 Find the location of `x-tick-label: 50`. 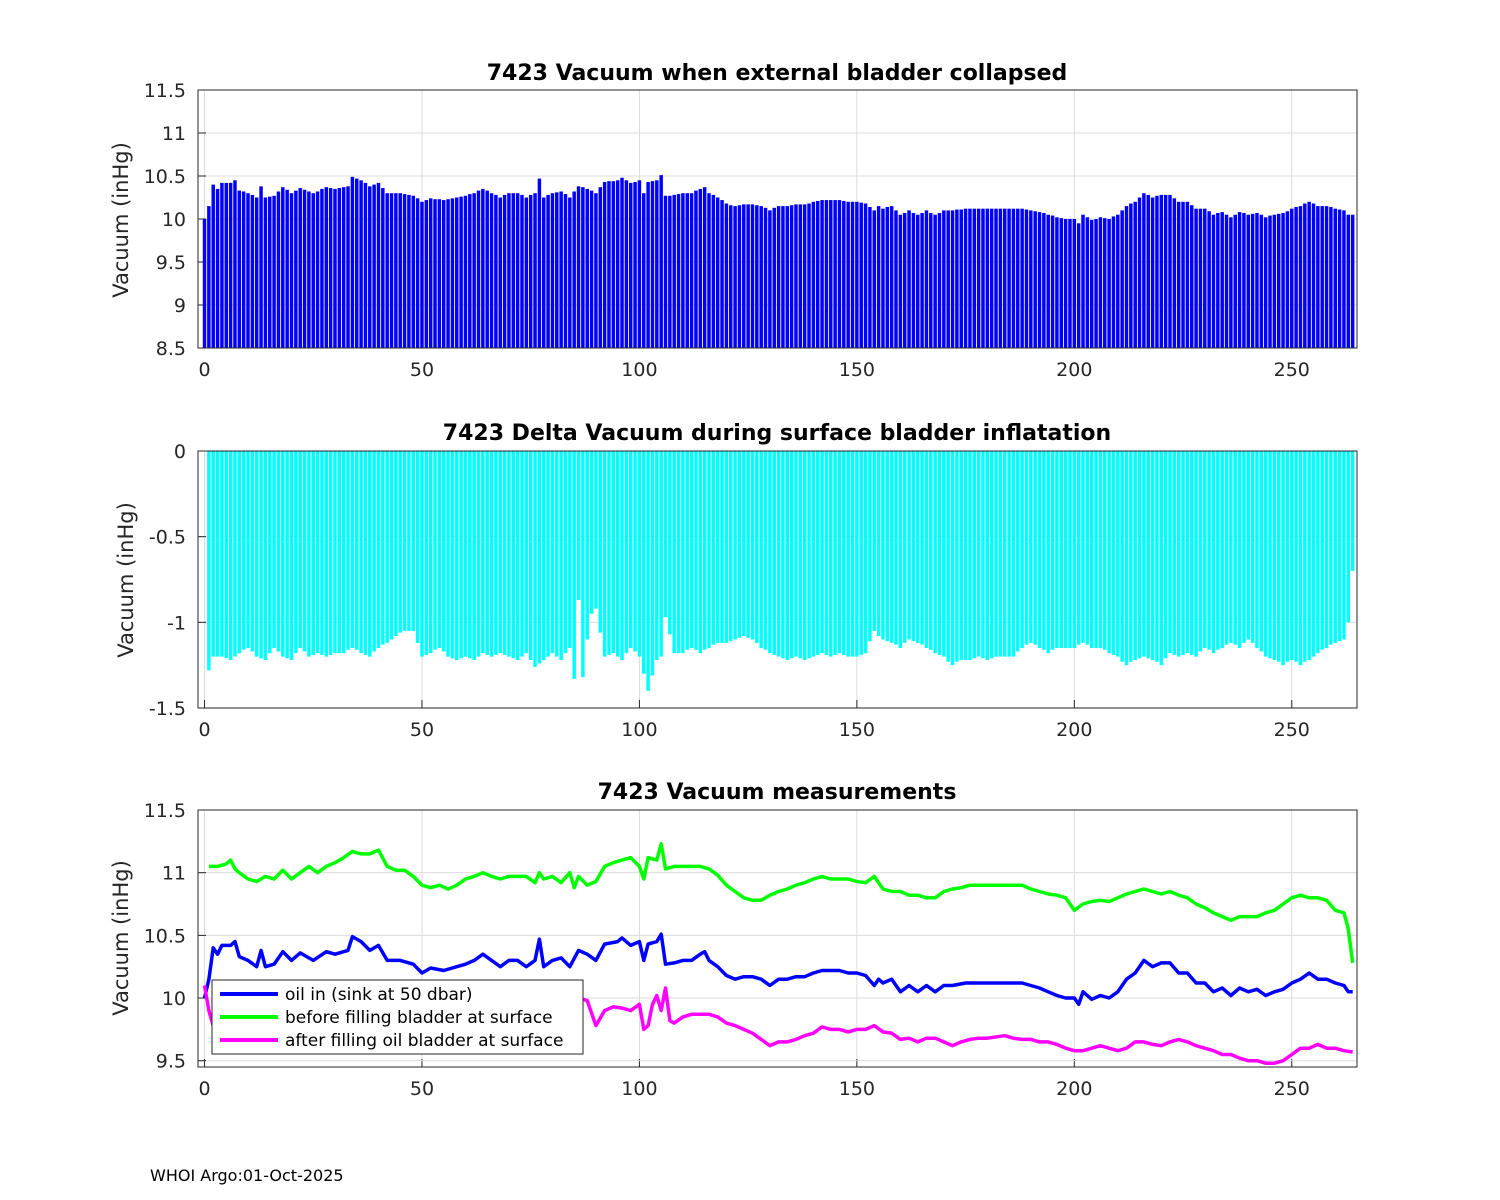

x-tick-label: 50 is located at coordinates (422, 1089).